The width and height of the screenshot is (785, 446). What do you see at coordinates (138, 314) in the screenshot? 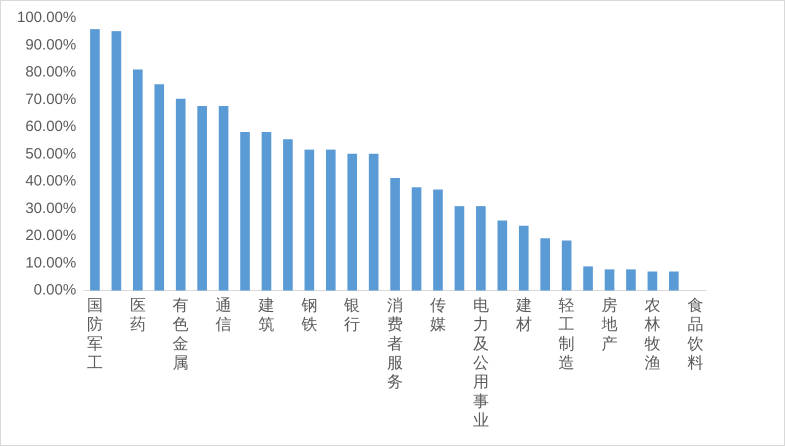
I see `x-tick-label: 医药` at bounding box center [138, 314].